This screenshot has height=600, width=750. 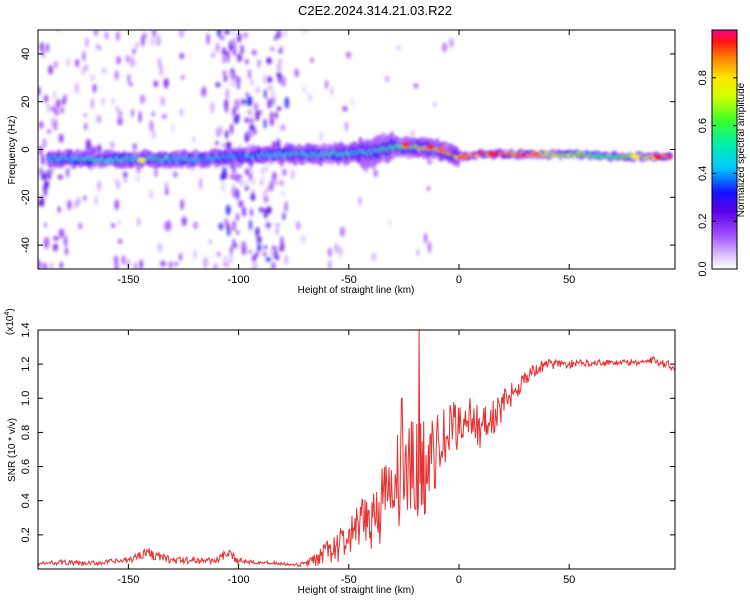 What do you see at coordinates (459, 280) in the screenshot?
I see `spectrogram-x-tick-label: 0` at bounding box center [459, 280].